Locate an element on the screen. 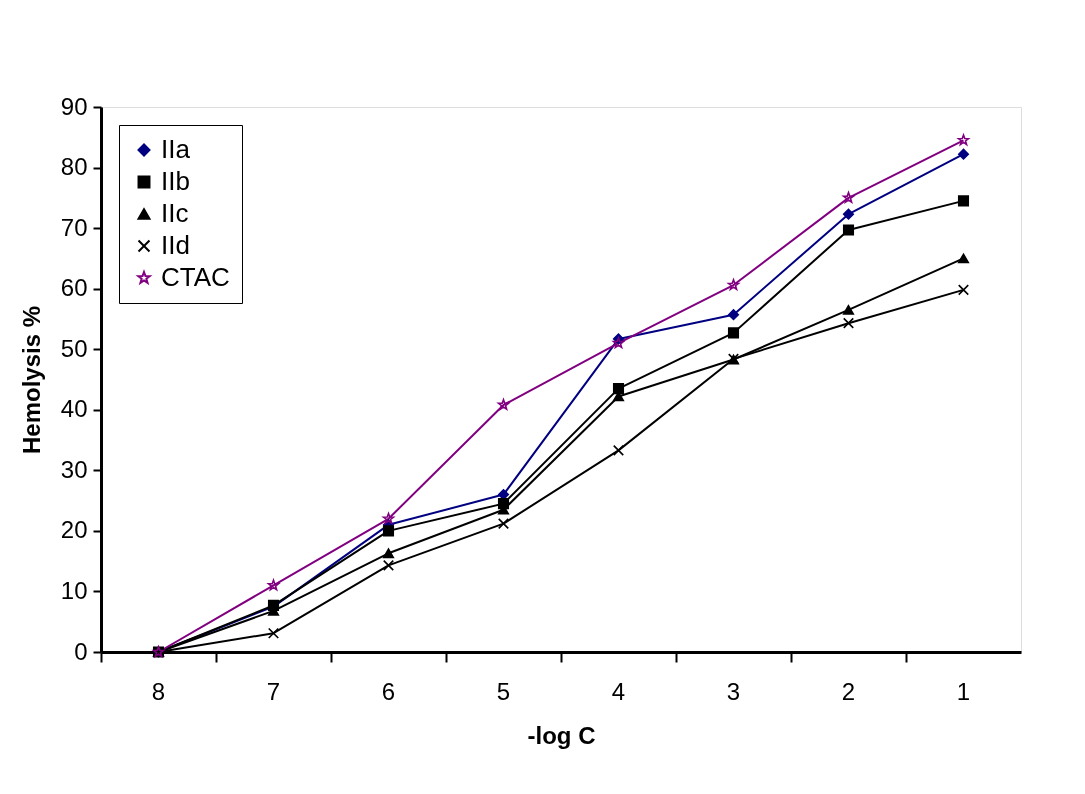 This screenshot has height=794, width=1085. legend-label: IId is located at coordinates (175, 245).